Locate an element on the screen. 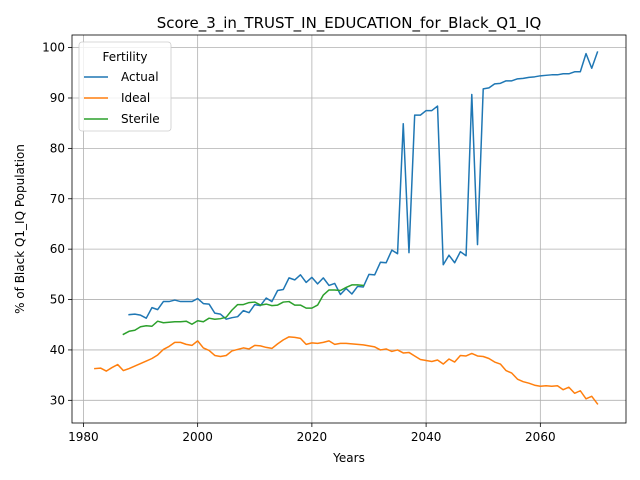 This screenshot has height=480, width=640. legend-box is located at coordinates (125, 86).